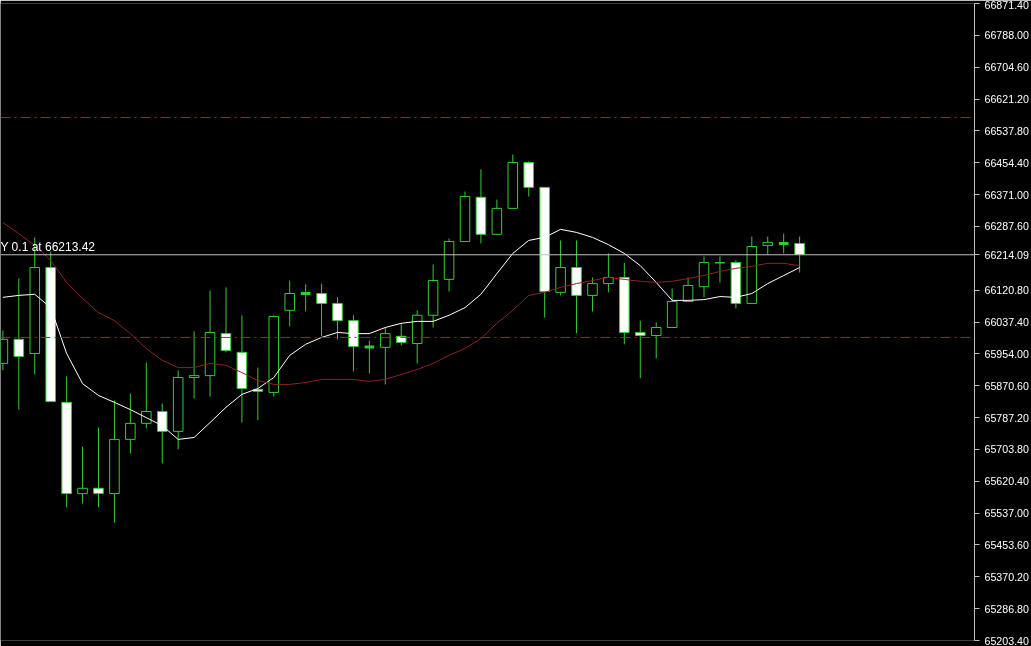 The height and width of the screenshot is (646, 1031). Describe the element at coordinates (1007, 226) in the screenshot. I see `y-tick-label: 66287.60` at that location.